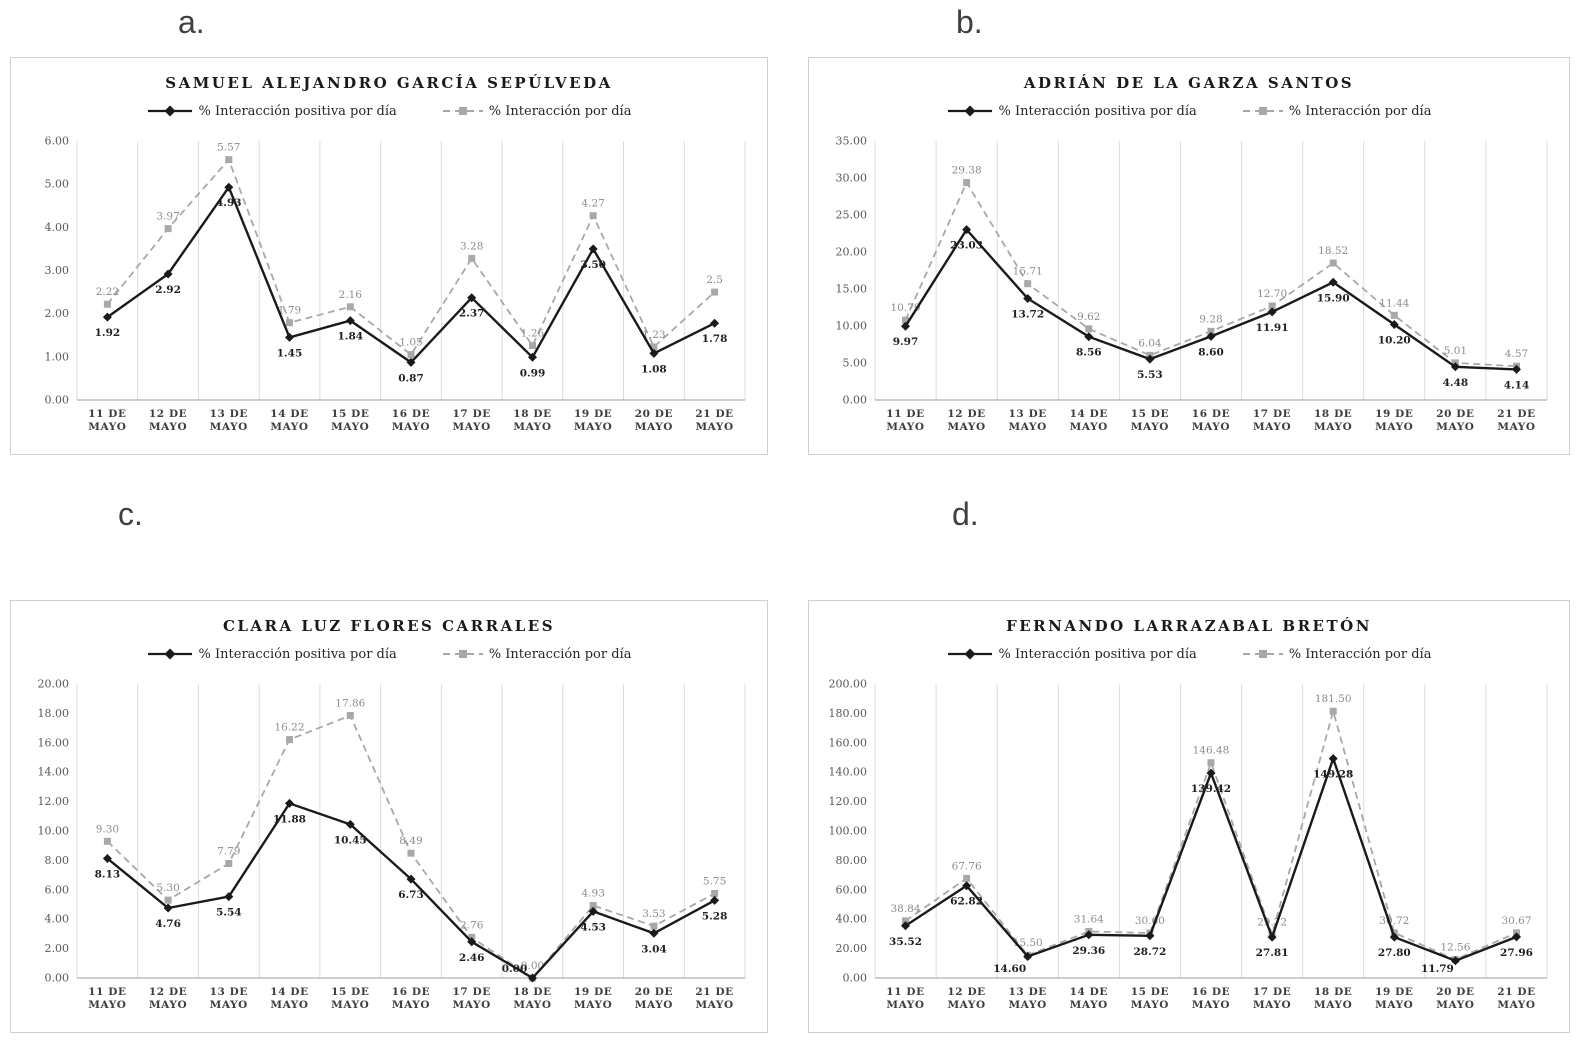  Describe the element at coordinates (653, 914) in the screenshot. I see `data-label-total: 3.53` at that location.